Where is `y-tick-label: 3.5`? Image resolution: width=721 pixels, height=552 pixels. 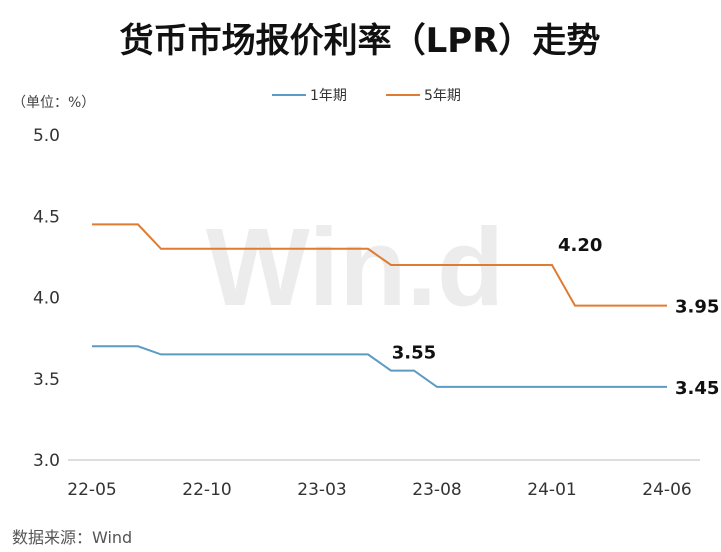
y-tick-label: 3.5 is located at coordinates (46, 380).